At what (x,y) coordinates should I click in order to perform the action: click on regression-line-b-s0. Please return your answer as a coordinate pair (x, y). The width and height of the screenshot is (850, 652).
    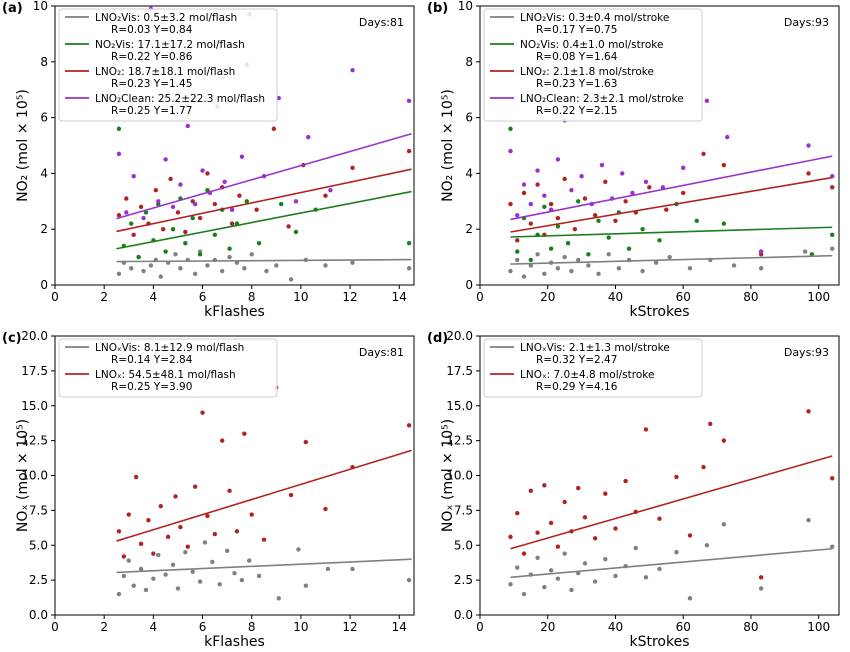
    Looking at the image, I should click on (671, 259).